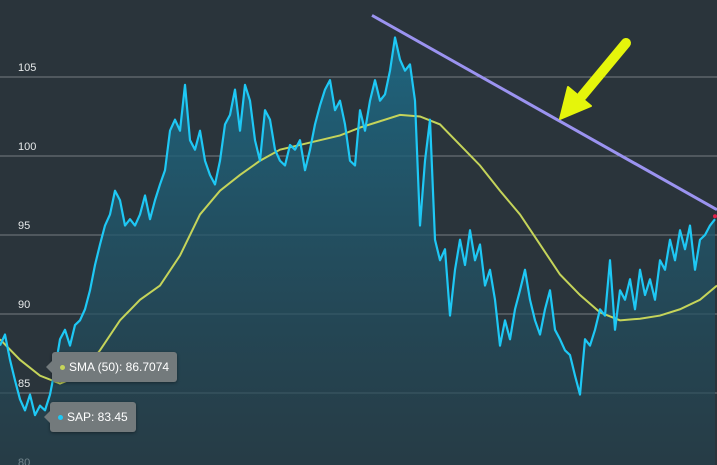 This screenshot has width=717, height=465. I want to click on y-tick-label: 85, so click(24, 384).